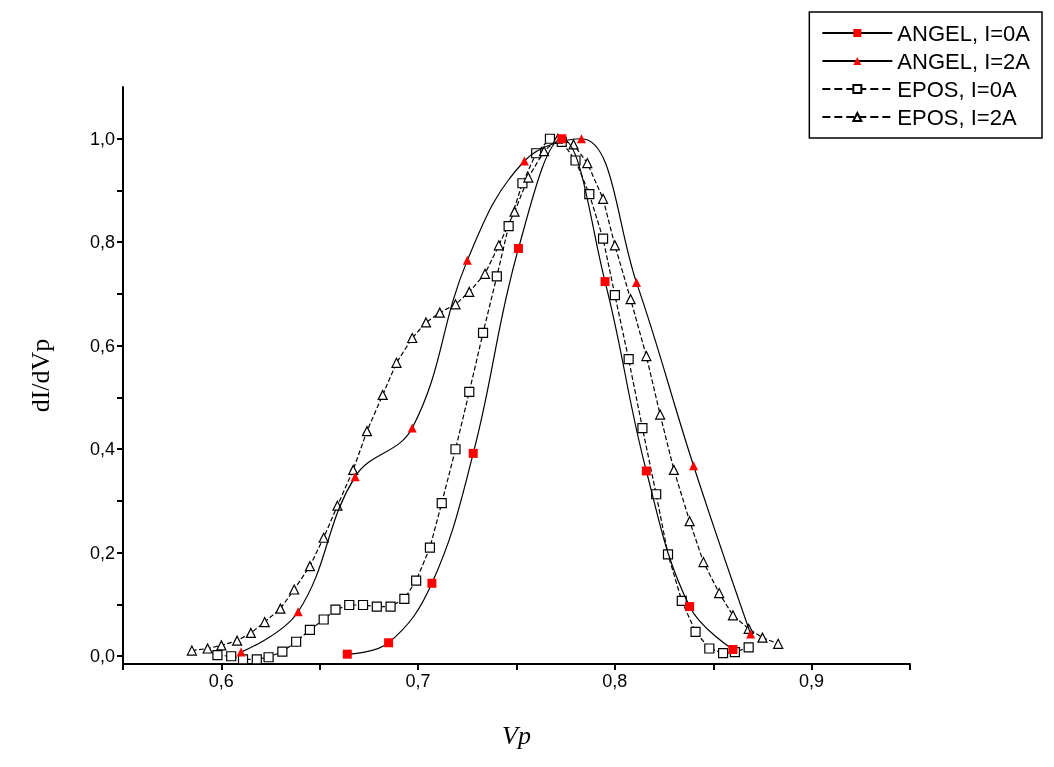 This screenshot has width=1054, height=767. What do you see at coordinates (102, 449) in the screenshot?
I see `y-tick-label: 0,4` at bounding box center [102, 449].